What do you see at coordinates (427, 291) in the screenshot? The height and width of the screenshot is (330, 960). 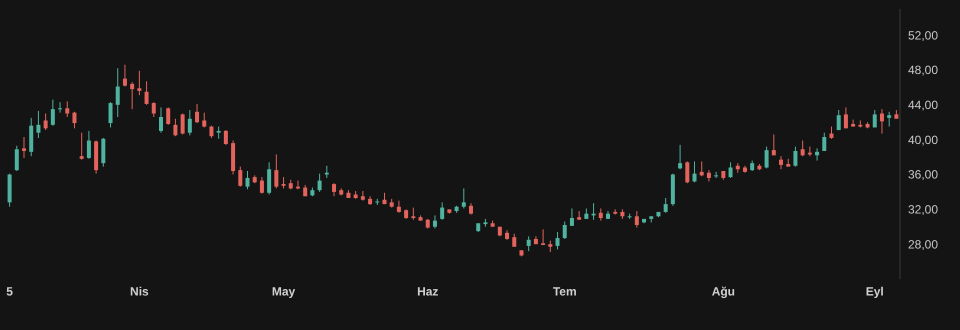 I see `x-tick-label: Haz` at bounding box center [427, 291].